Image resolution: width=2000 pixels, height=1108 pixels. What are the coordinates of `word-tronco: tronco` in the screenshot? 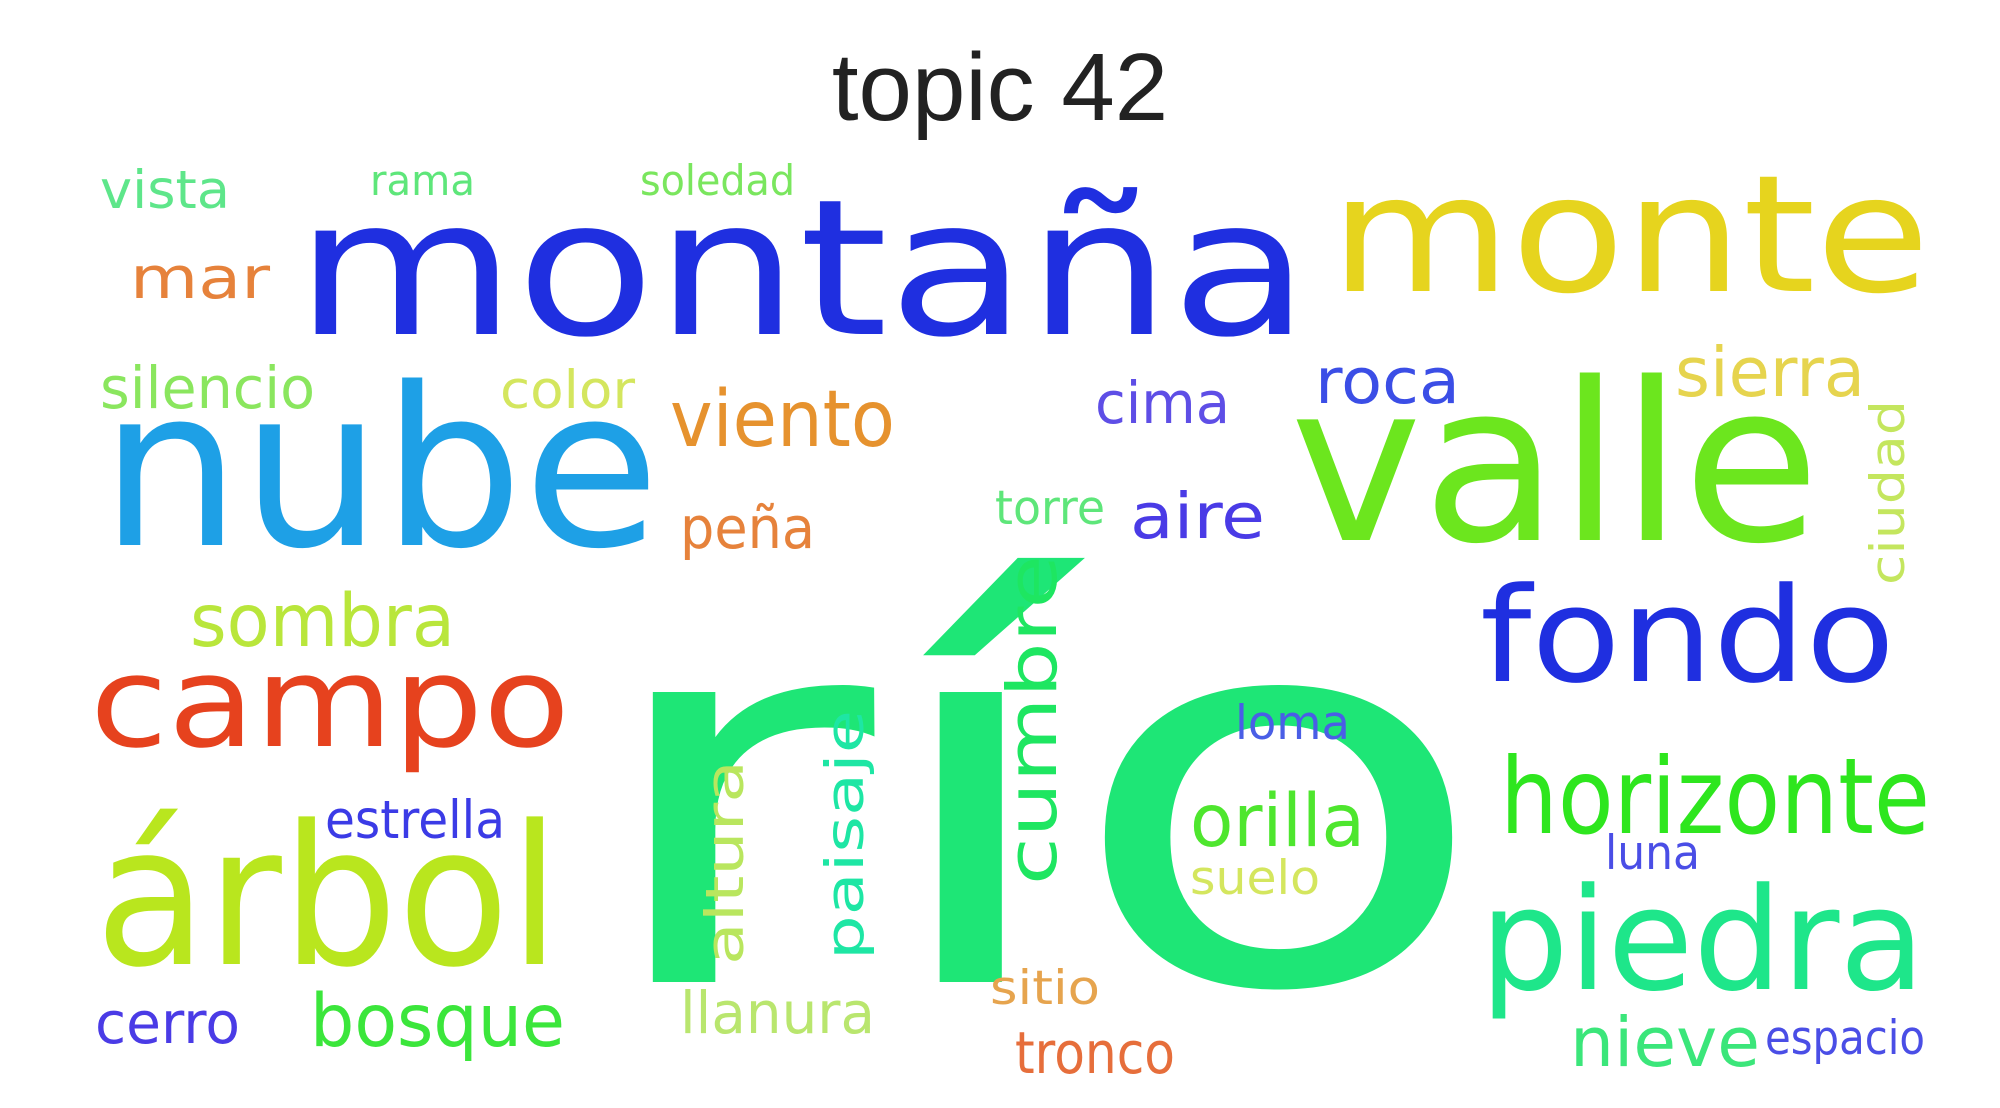 It's located at (1095, 1053).